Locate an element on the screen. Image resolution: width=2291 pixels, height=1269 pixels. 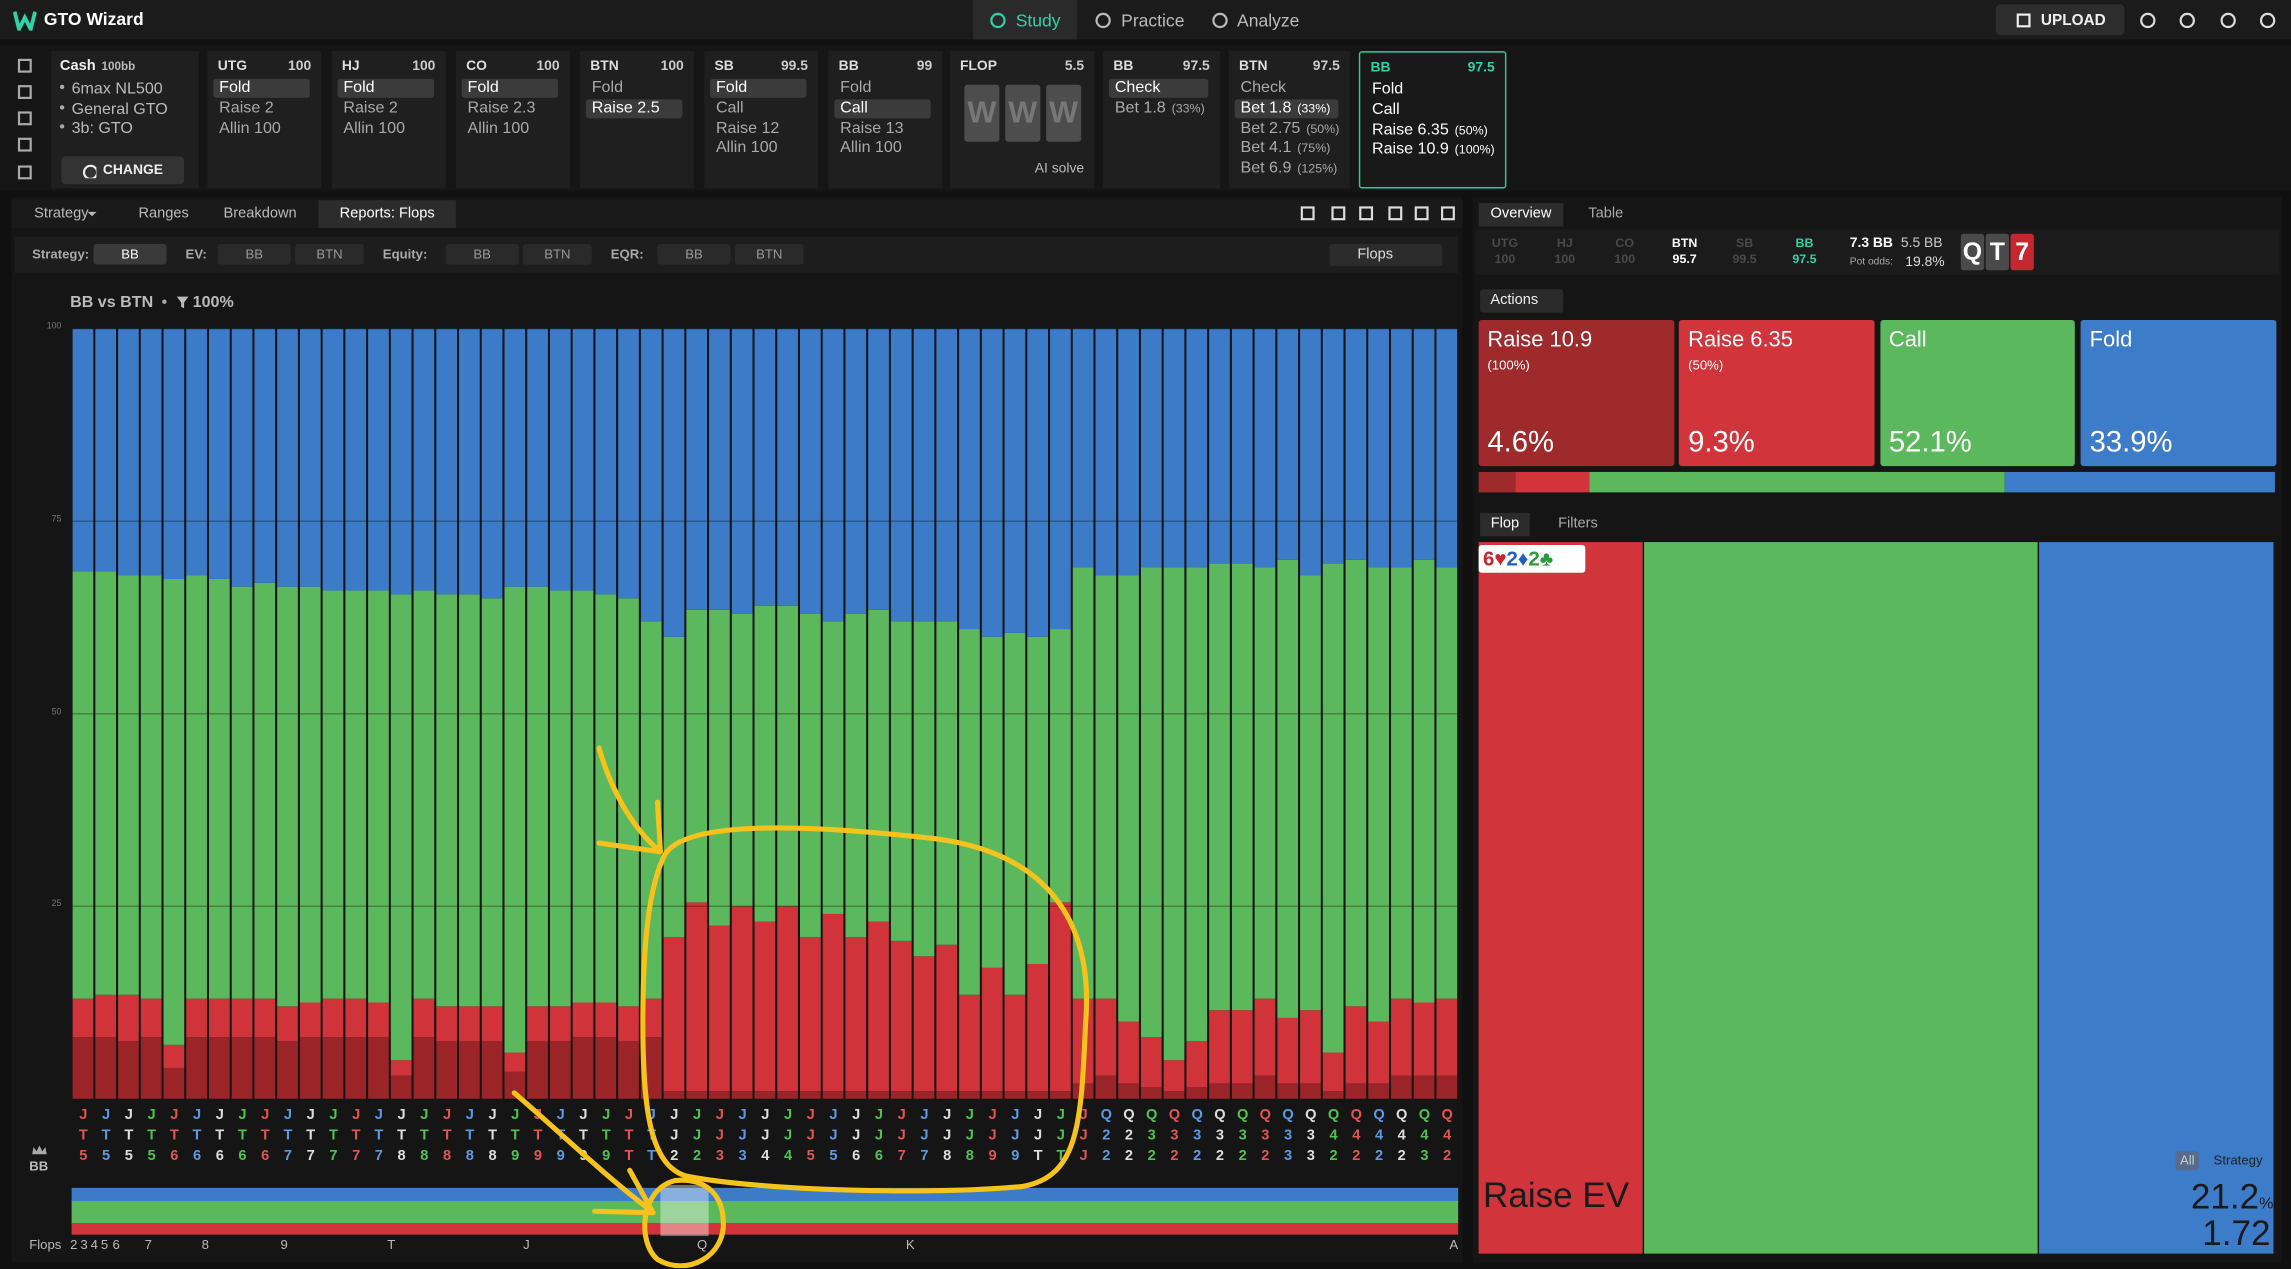
action-box: Raise 6.35 (50%) 9.3% is located at coordinates (1777, 393).